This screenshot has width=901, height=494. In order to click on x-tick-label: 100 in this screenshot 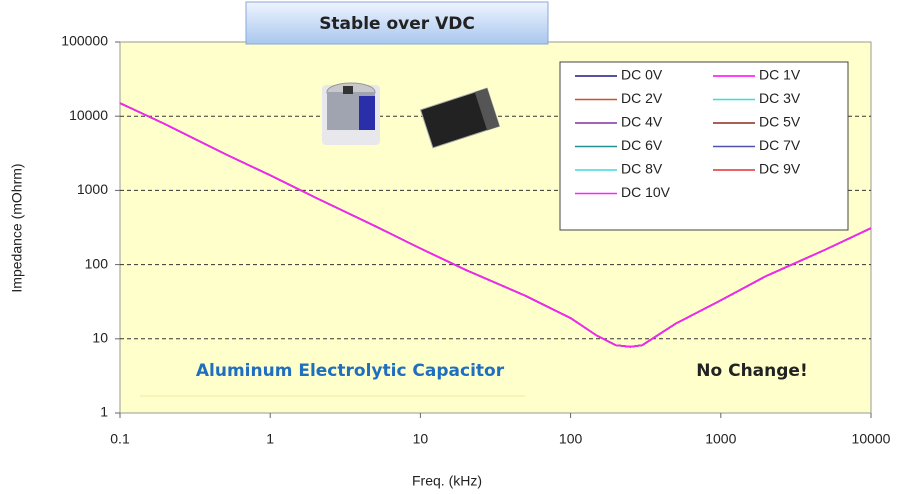, I will do `click(571, 439)`.